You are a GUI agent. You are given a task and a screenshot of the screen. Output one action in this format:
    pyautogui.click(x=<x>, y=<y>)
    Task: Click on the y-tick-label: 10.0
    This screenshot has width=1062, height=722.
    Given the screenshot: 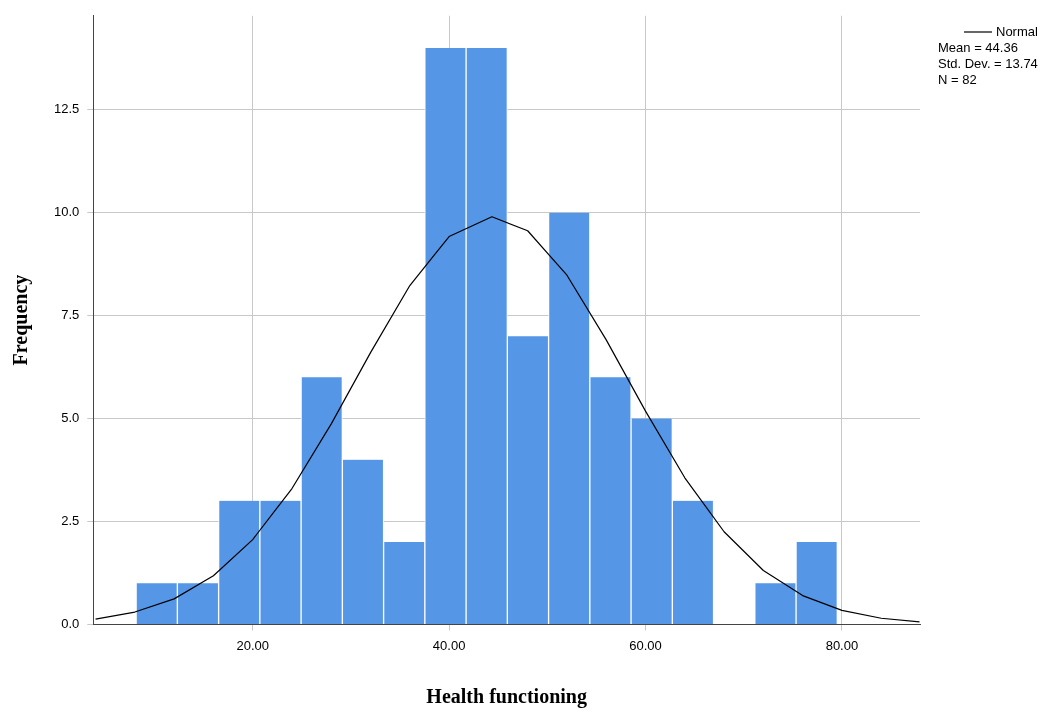 What is the action you would take?
    pyautogui.click(x=66, y=212)
    